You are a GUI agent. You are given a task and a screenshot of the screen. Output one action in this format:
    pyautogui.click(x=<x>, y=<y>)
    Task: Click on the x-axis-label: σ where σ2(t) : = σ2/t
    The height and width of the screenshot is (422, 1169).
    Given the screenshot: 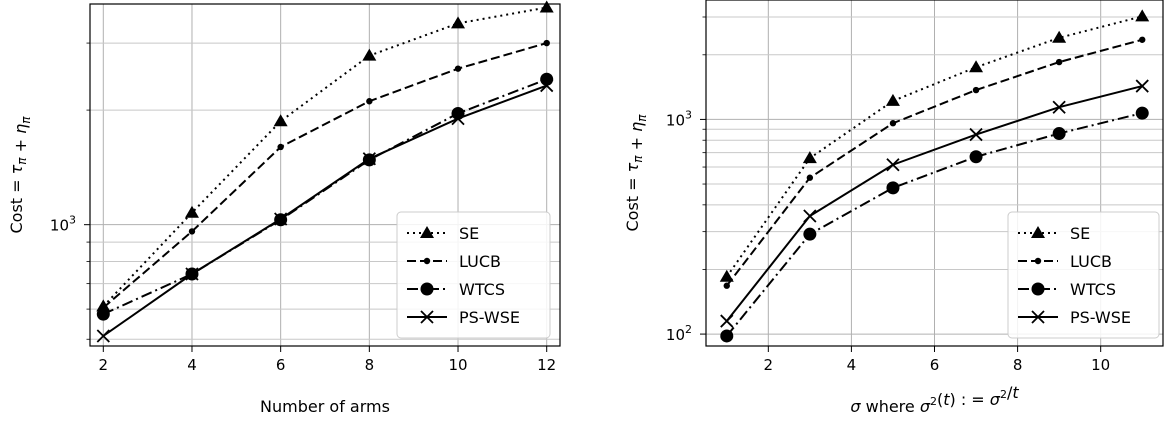 What is the action you would take?
    pyautogui.click(x=934, y=399)
    